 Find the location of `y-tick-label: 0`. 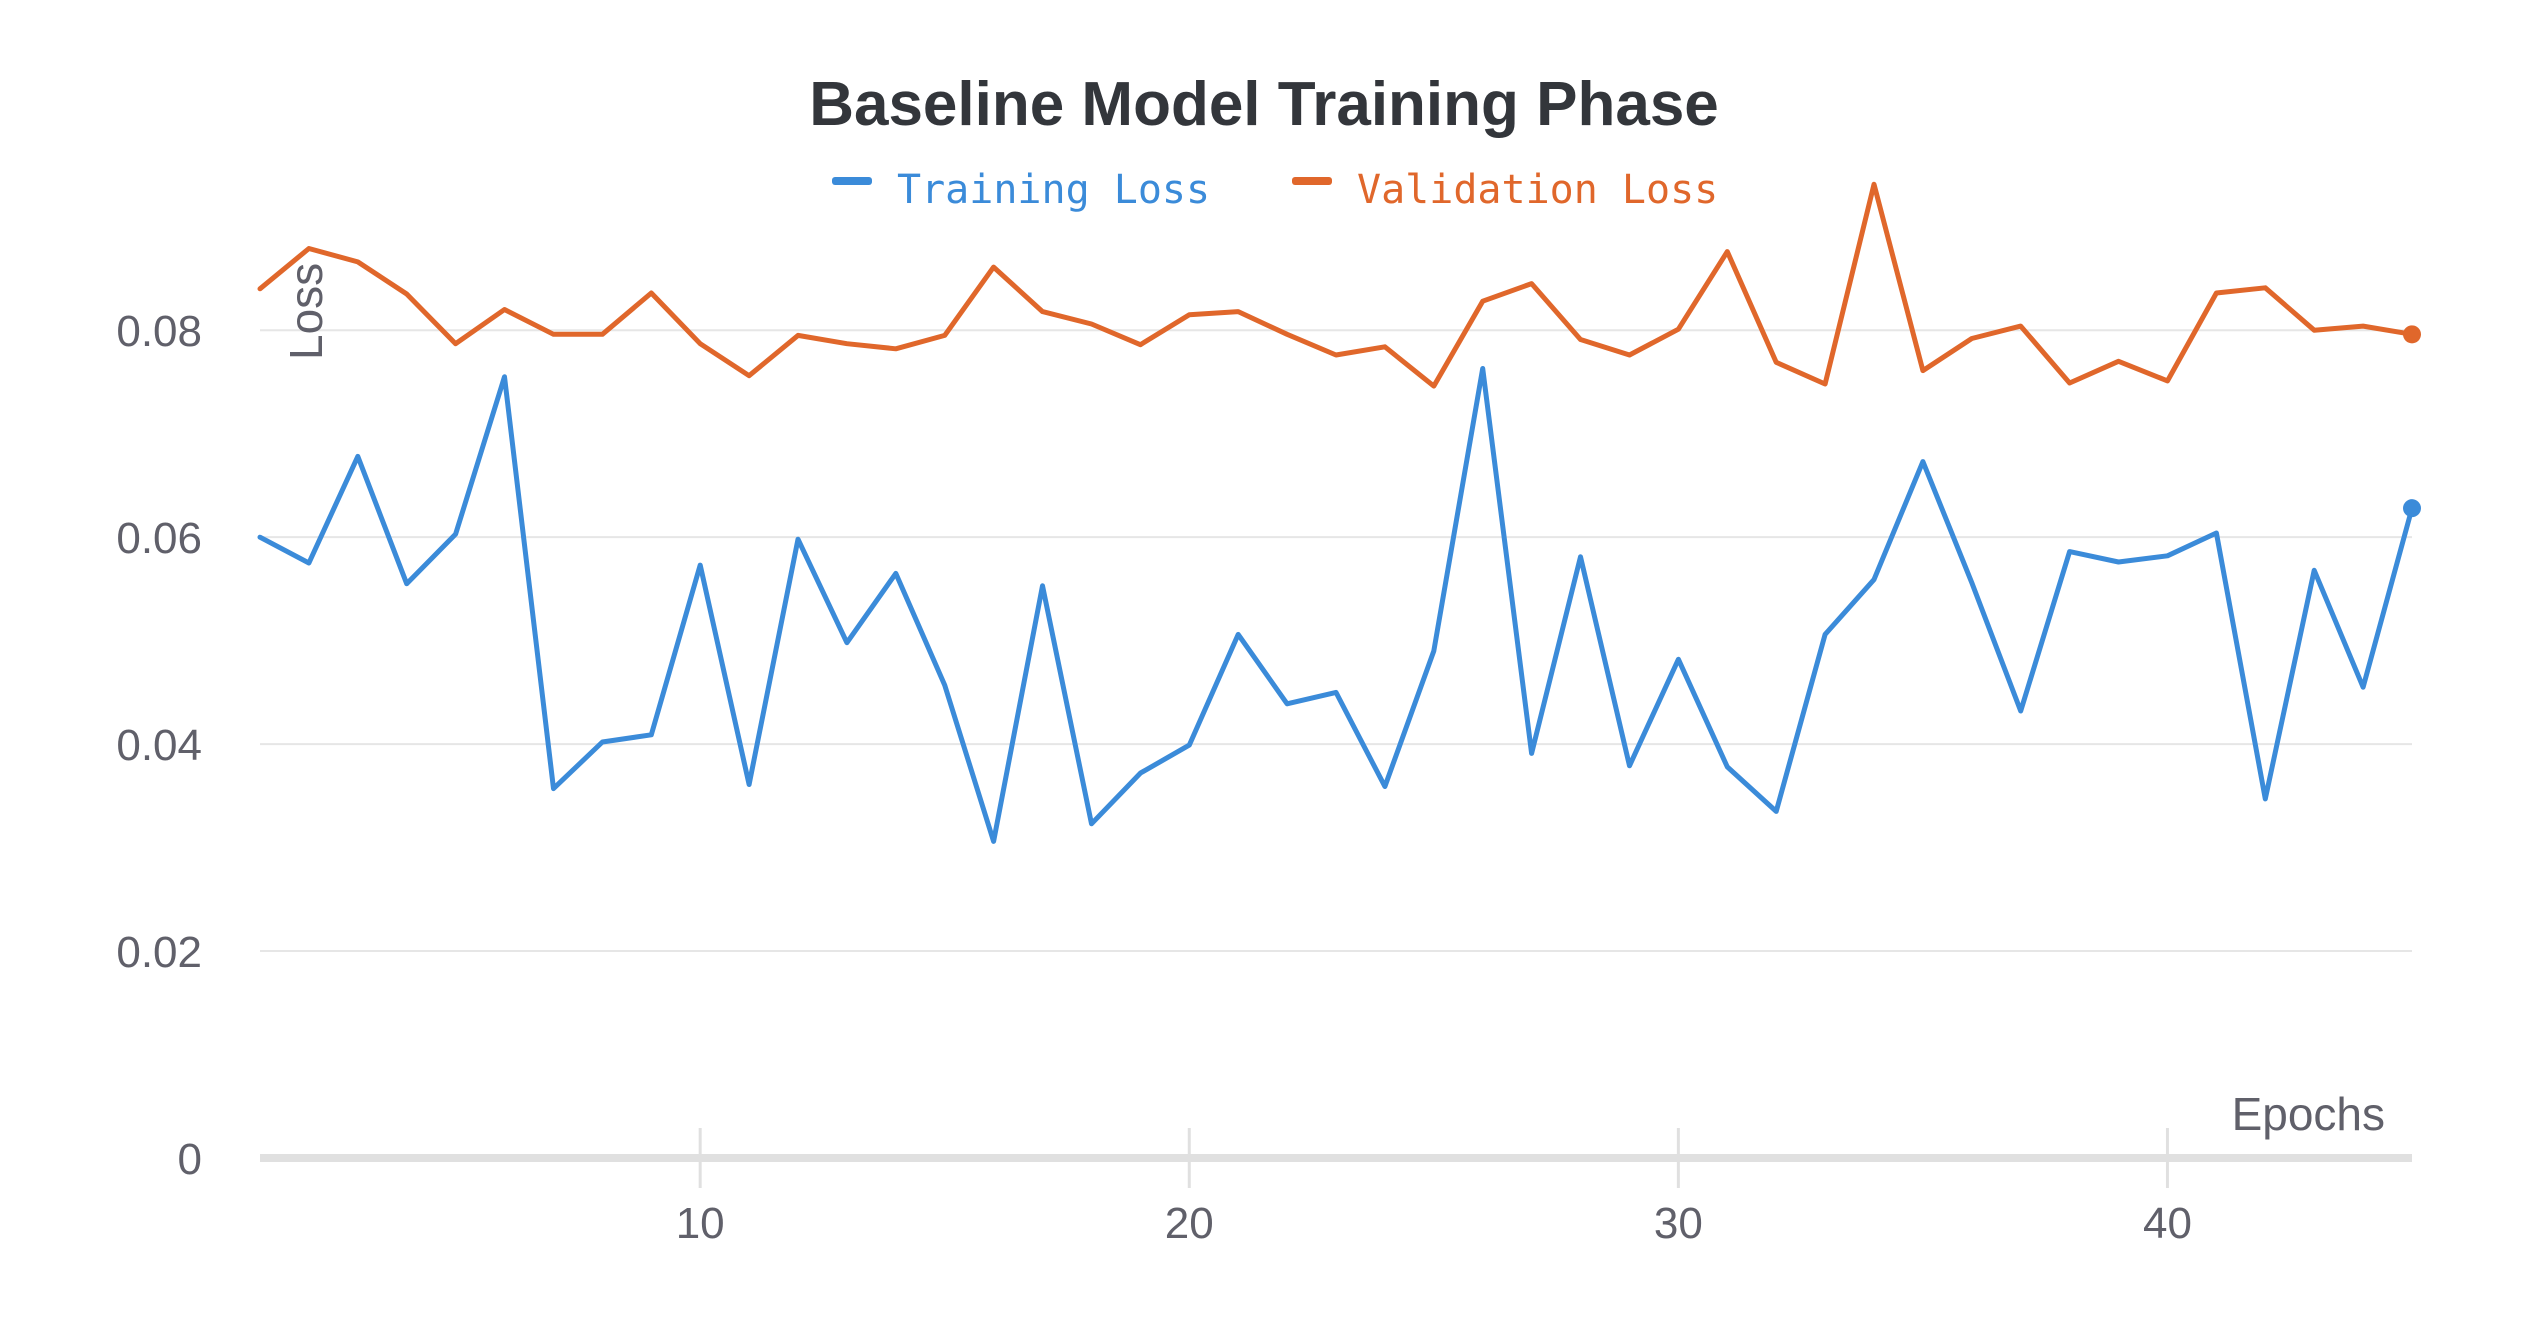

y-tick-label: 0 is located at coordinates (190, 1159).